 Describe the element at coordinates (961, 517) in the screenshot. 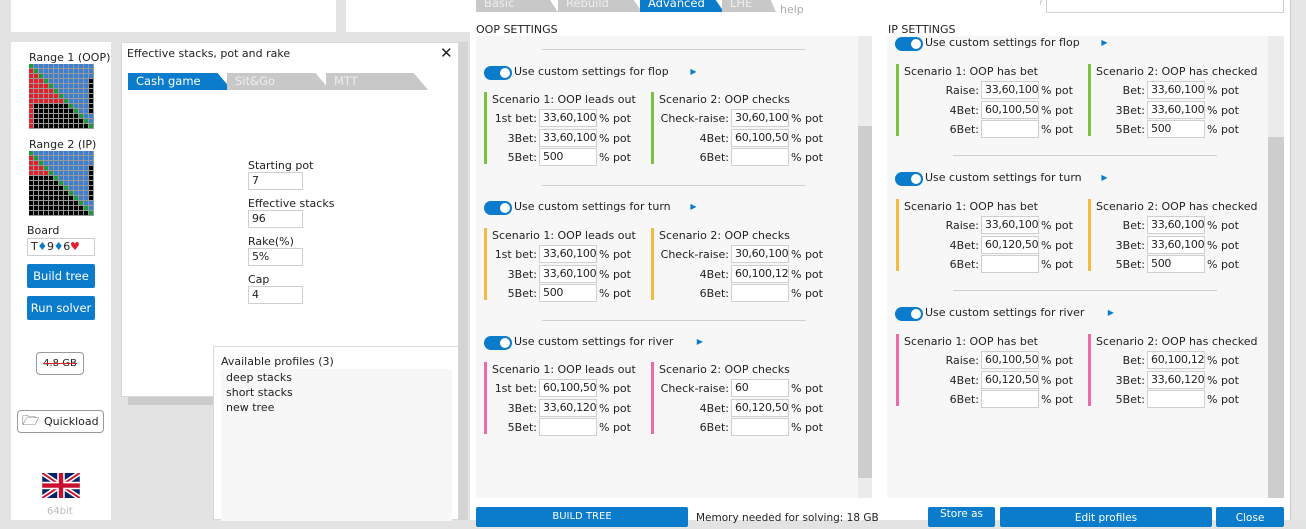

I see `store-as-button: Store as` at that location.